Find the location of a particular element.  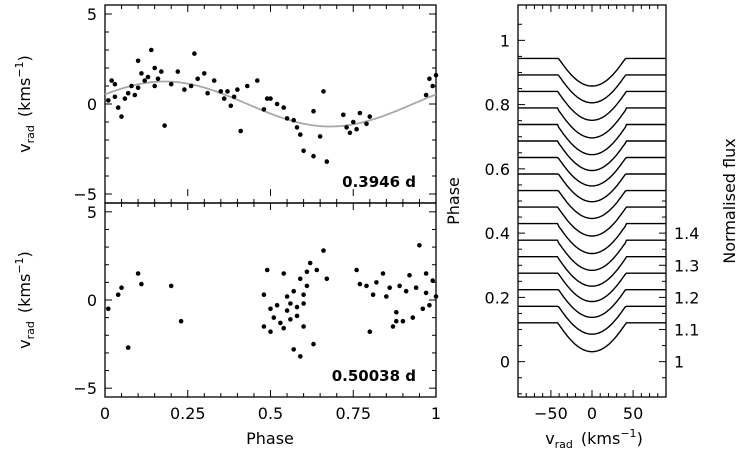

bottom-ytick-label-0: 5 is located at coordinates (92, 212).